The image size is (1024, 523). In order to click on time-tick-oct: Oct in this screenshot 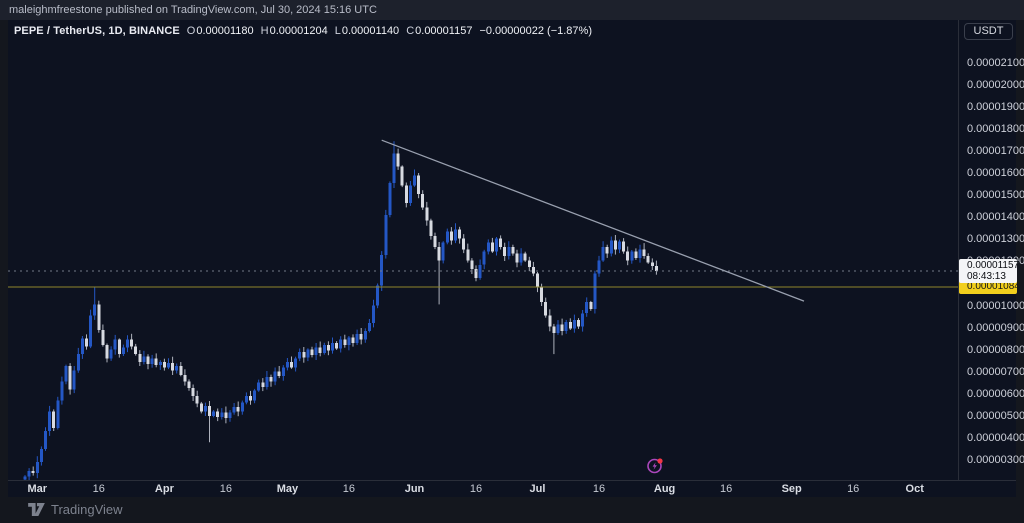, I will do `click(914, 489)`.